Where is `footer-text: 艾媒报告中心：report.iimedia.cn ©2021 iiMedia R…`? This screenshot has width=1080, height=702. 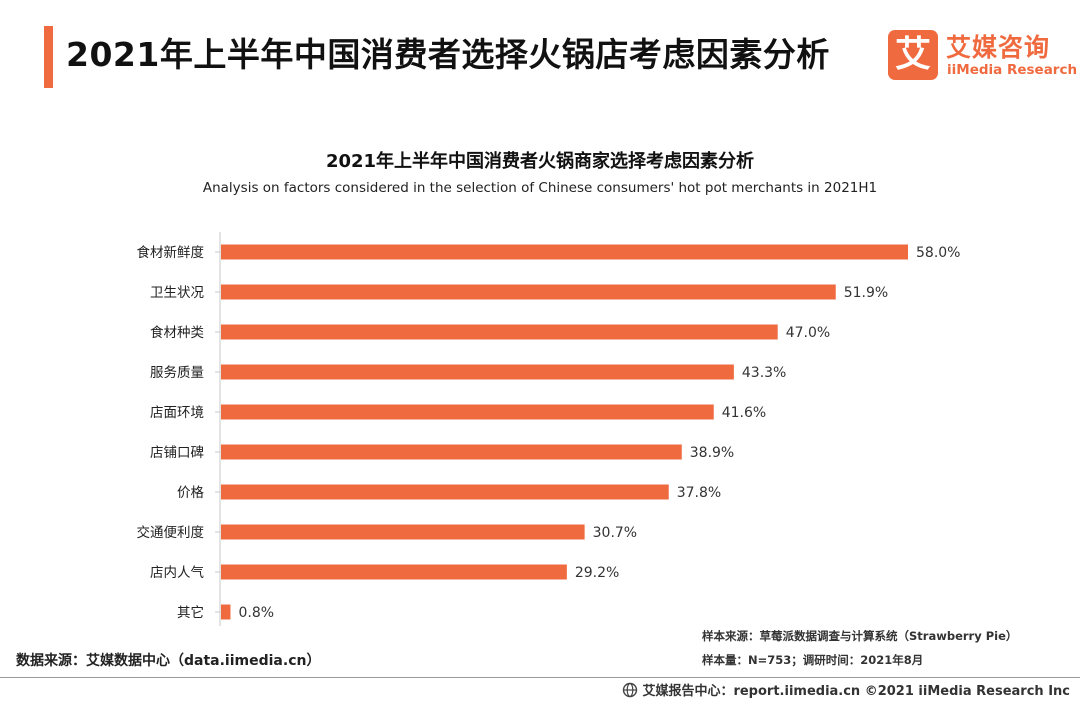 footer-text: 艾媒报告中心：report.iimedia.cn ©2021 iiMedia R… is located at coordinates (856, 691).